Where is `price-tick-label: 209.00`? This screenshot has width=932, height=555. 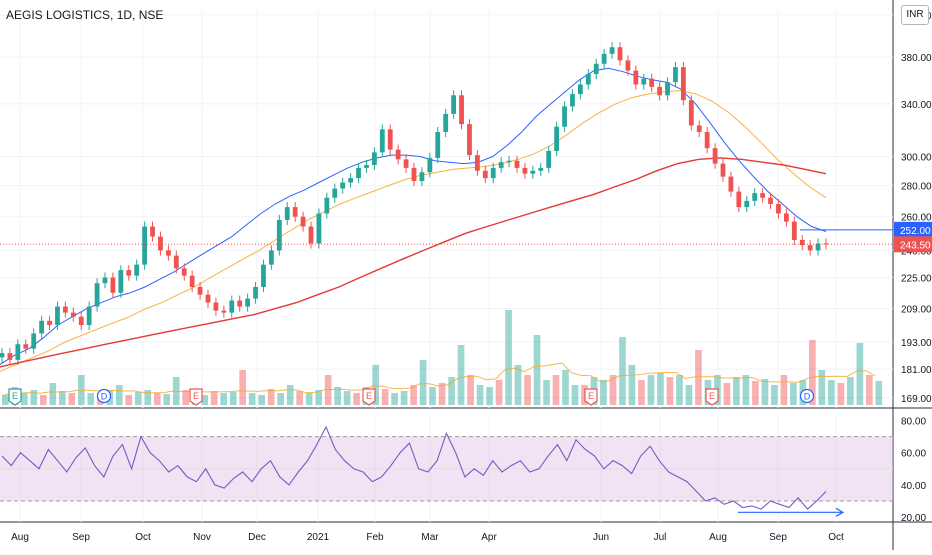 price-tick-label: 209.00 is located at coordinates (916, 310).